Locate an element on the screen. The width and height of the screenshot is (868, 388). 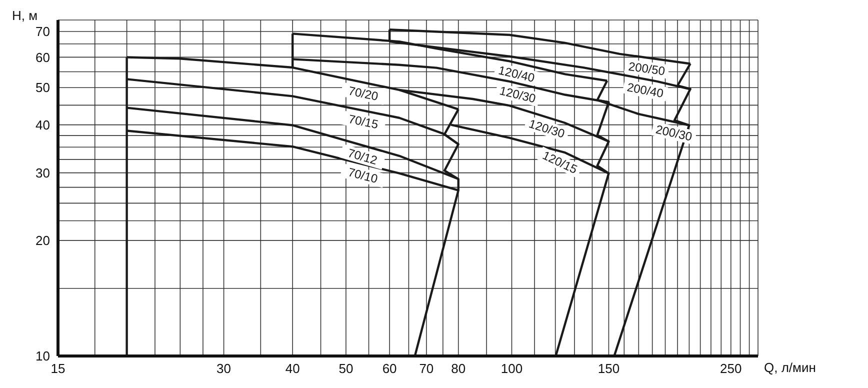
x-tick-label: 15 is located at coordinates (58, 368).